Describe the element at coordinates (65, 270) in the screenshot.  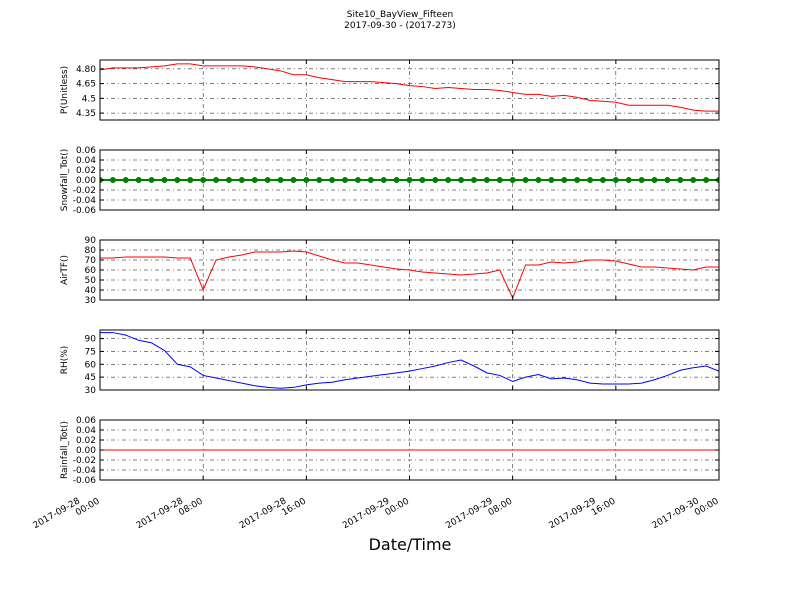
I see `y-axis-label: AirTF()` at that location.